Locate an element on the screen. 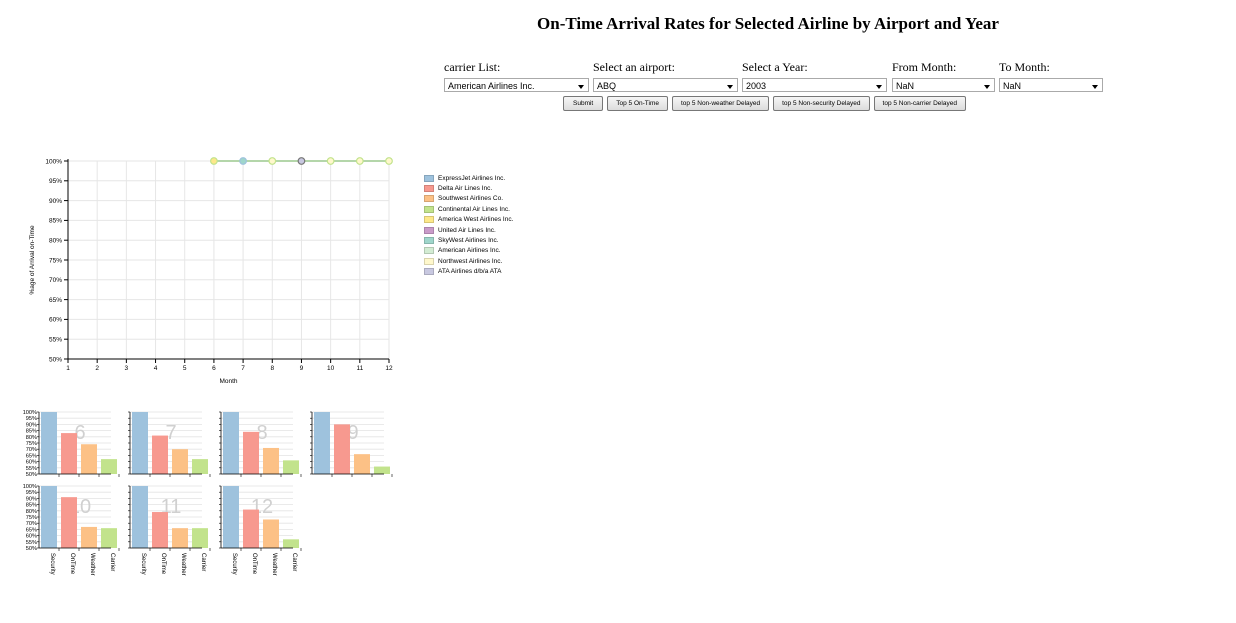 This screenshot has width=1236, height=623. legend-label: SkyWest Airlines Inc. is located at coordinates (468, 241).